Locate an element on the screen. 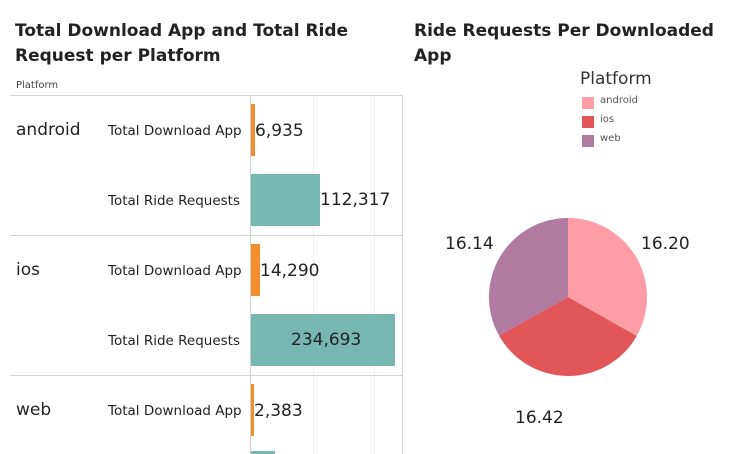 The height and width of the screenshot is (454, 736). value-label-android-download: 6,935 is located at coordinates (279, 131).